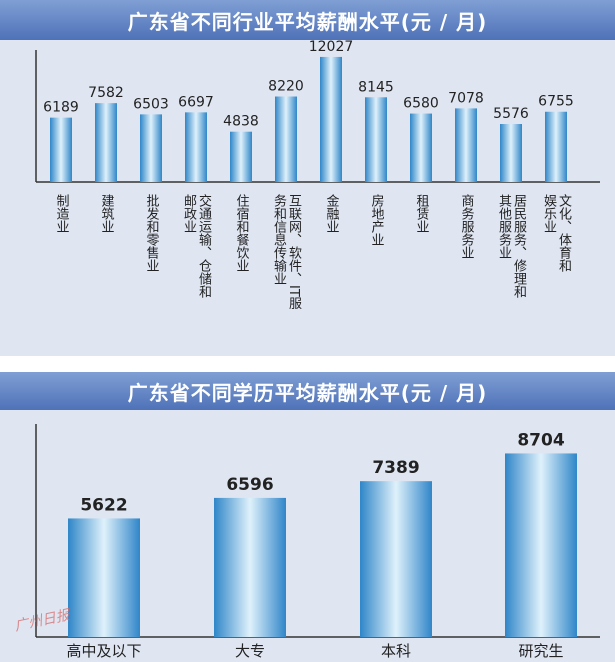 This screenshot has width=615, height=662. Describe the element at coordinates (421, 104) in the screenshot. I see `industry-value-label: 6580` at that location.